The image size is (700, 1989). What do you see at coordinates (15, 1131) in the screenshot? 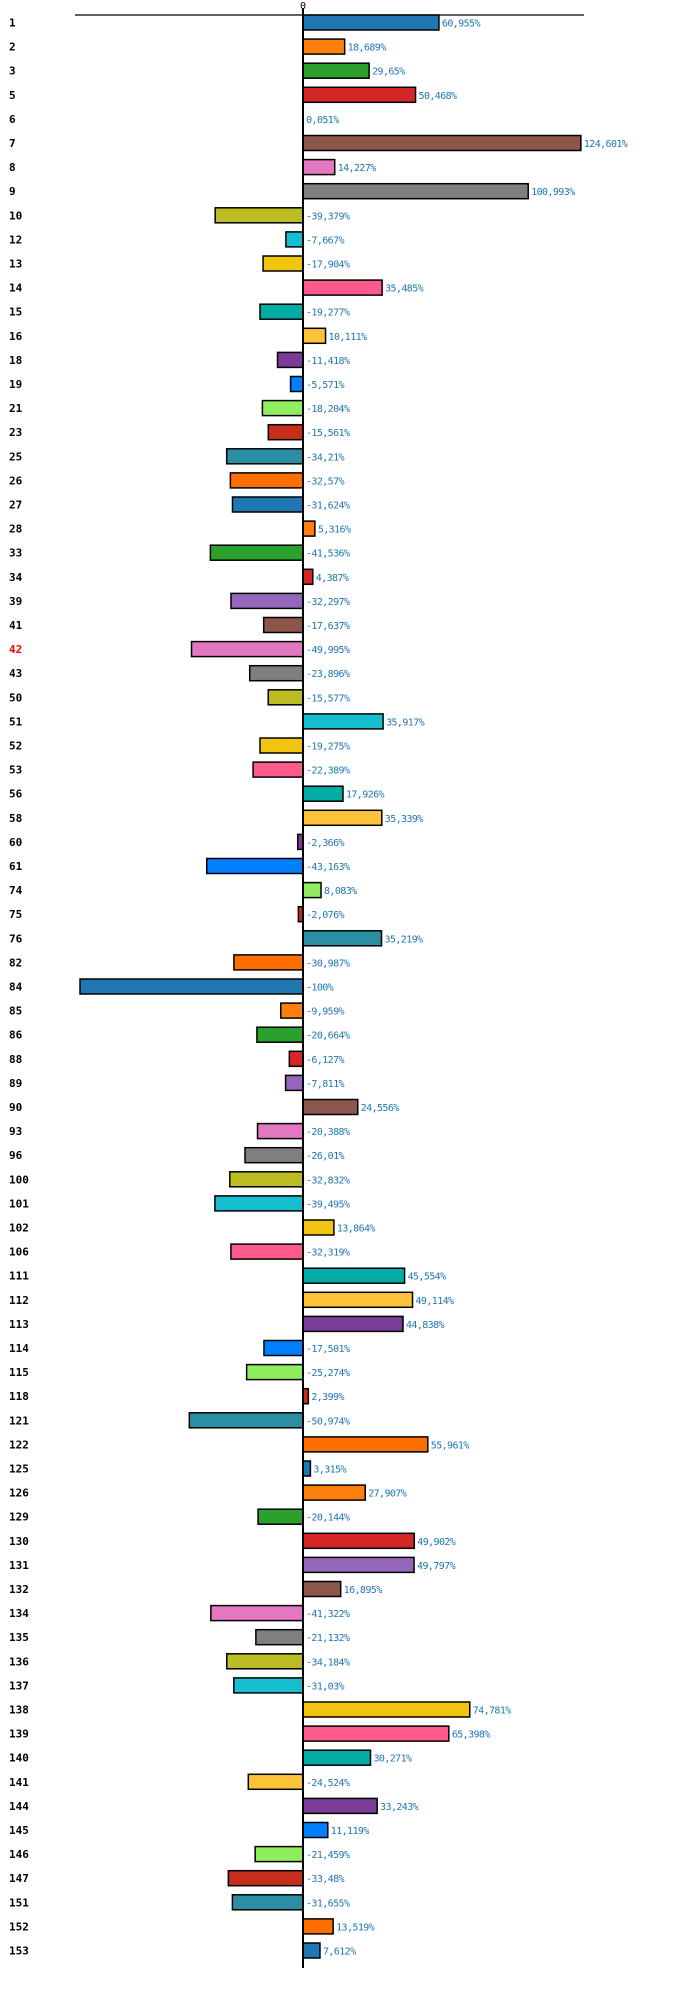
I see `category-label: 93` at bounding box center [15, 1131].